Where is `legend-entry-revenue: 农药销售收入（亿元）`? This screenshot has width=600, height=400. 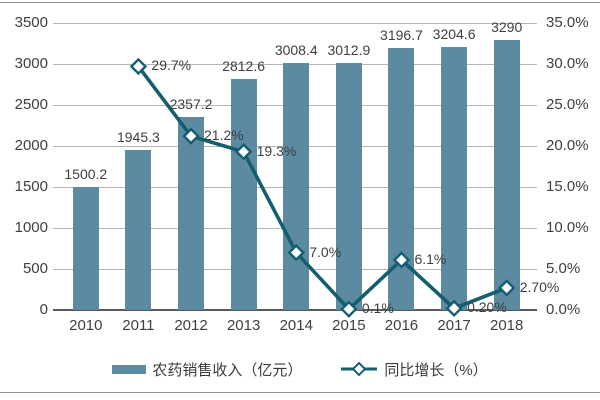 legend-entry-revenue: 农药销售收入（亿元） is located at coordinates (207, 369).